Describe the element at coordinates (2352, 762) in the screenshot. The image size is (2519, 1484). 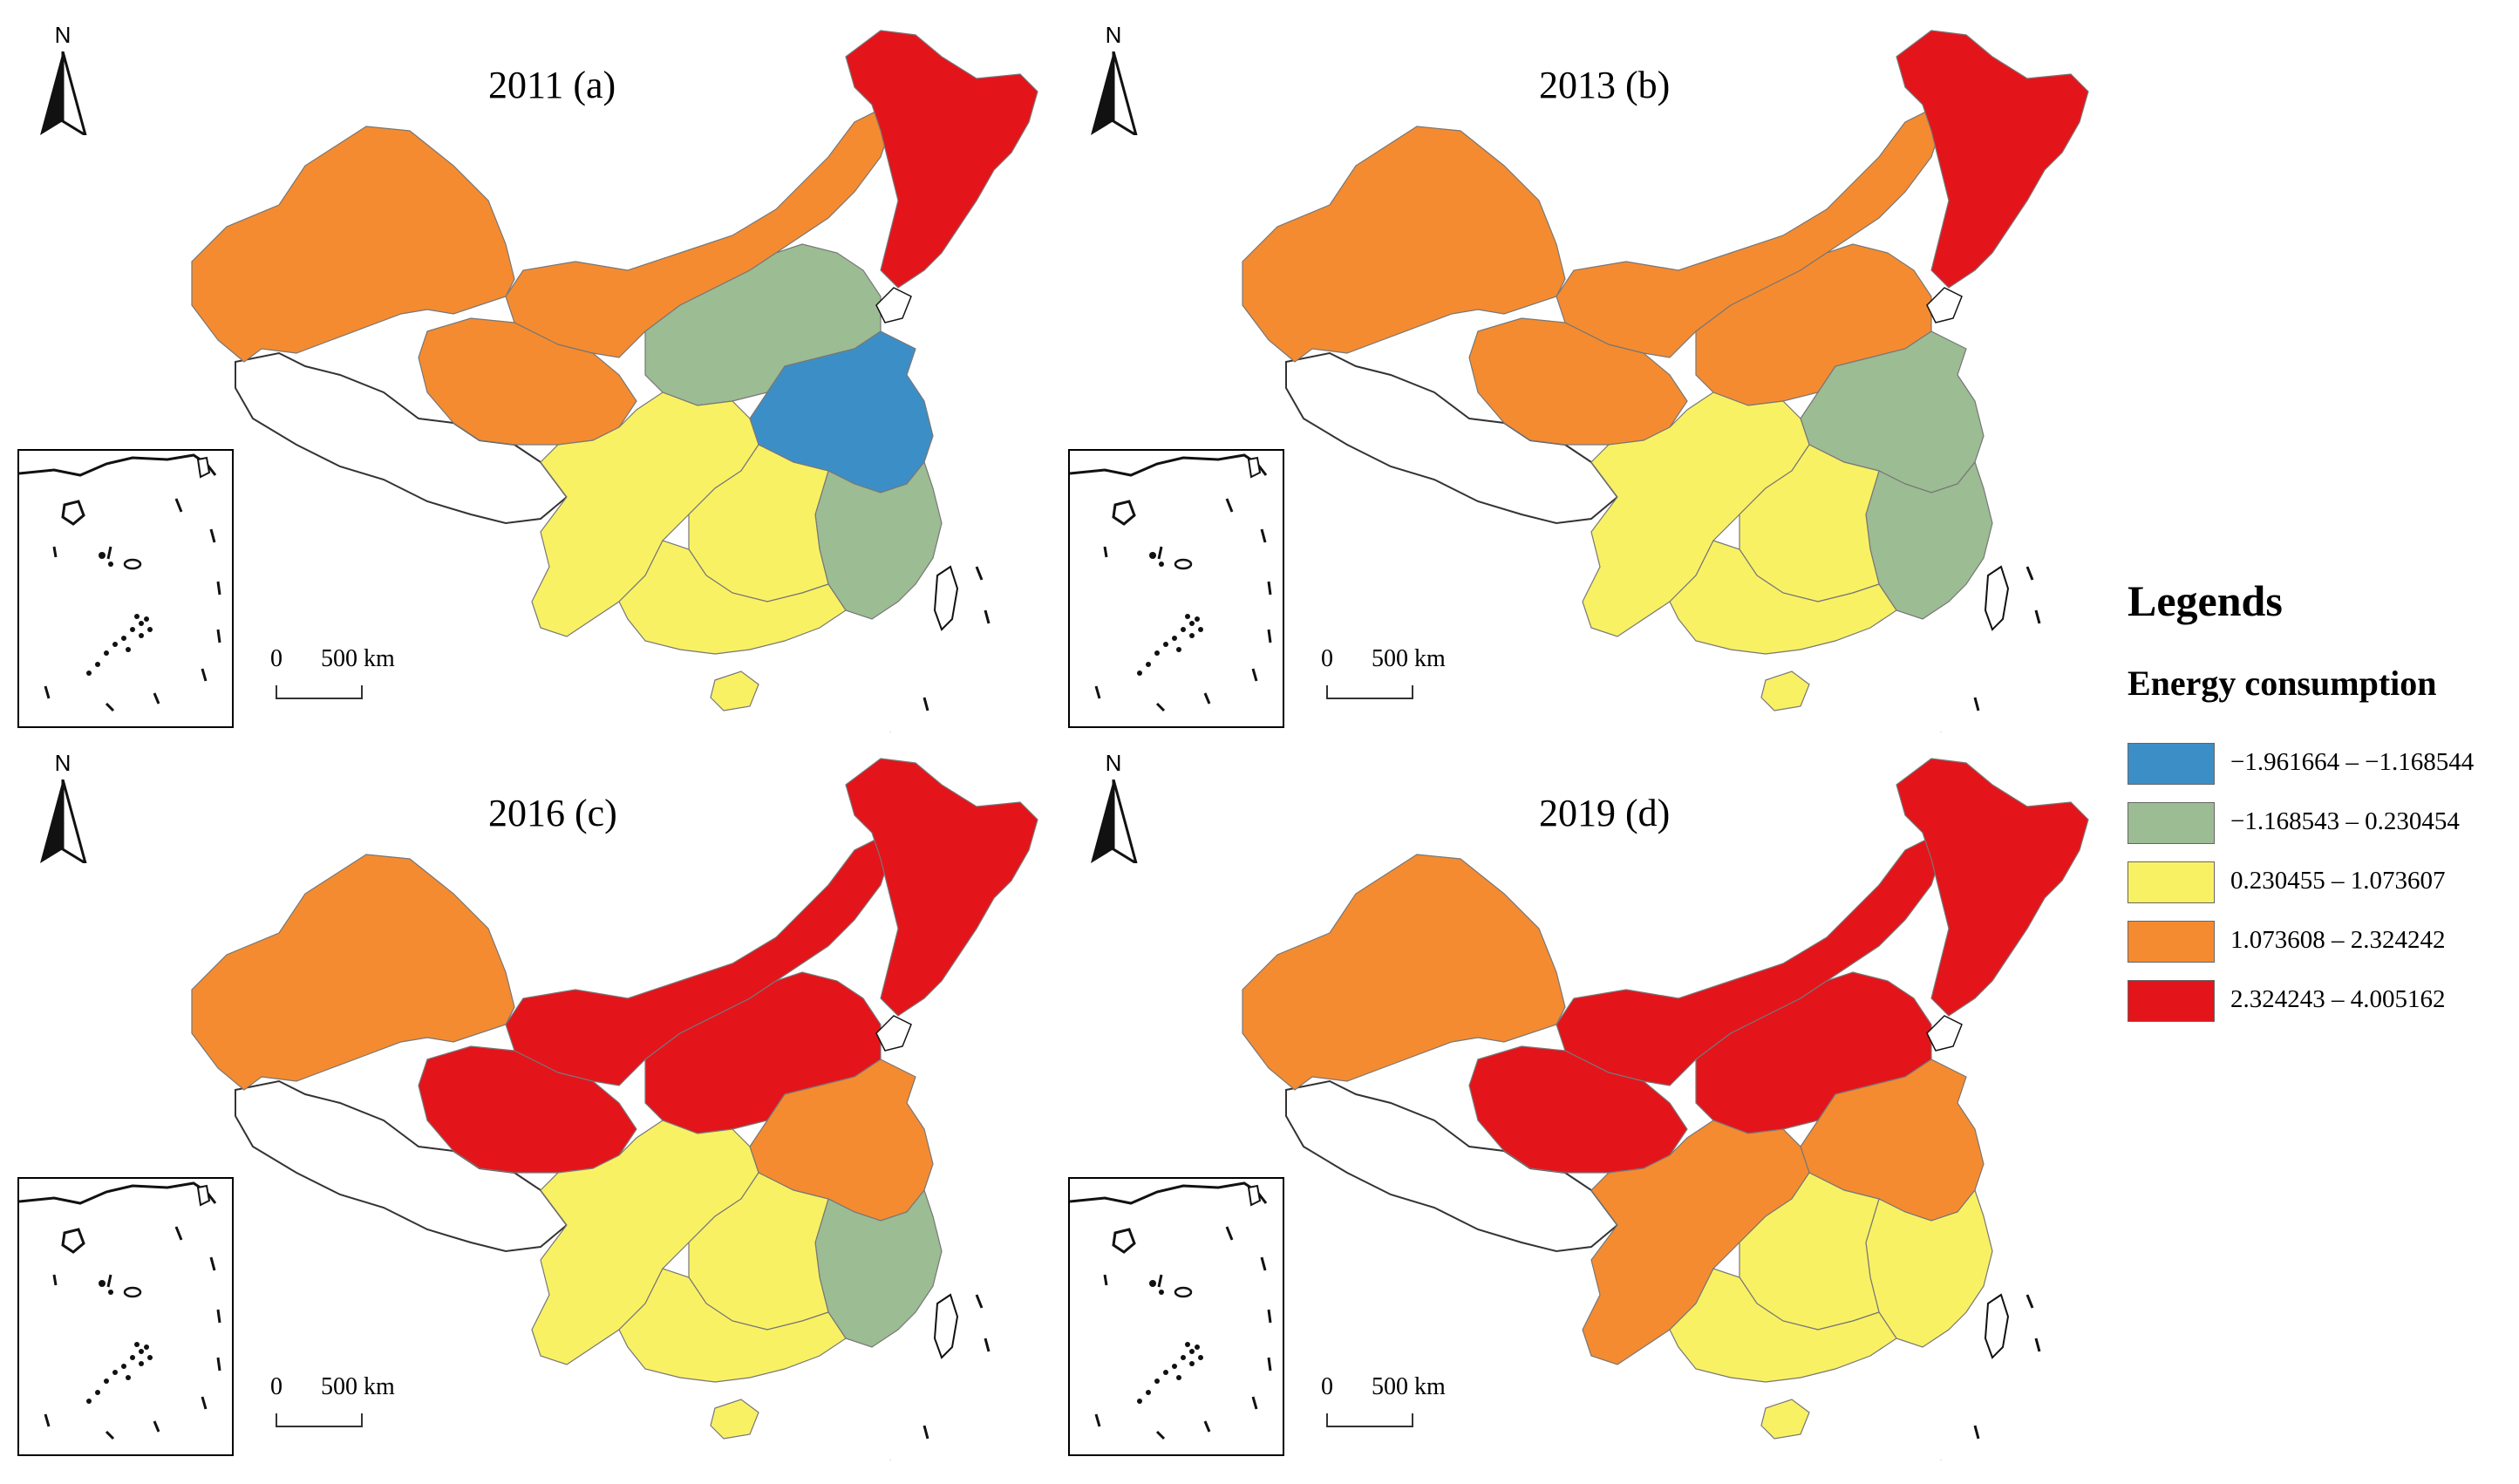
I see `legend-label: −1.961664 – −1.168544` at that location.